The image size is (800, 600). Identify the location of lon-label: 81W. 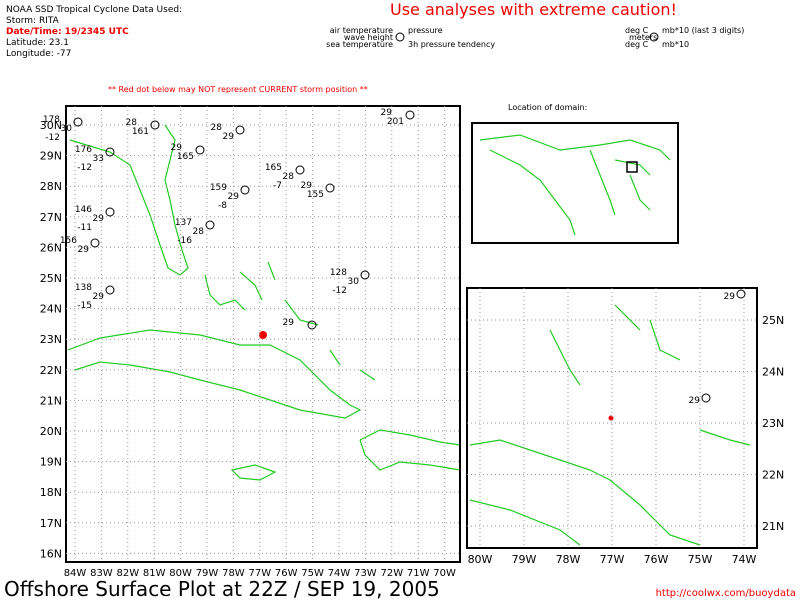
(154, 573).